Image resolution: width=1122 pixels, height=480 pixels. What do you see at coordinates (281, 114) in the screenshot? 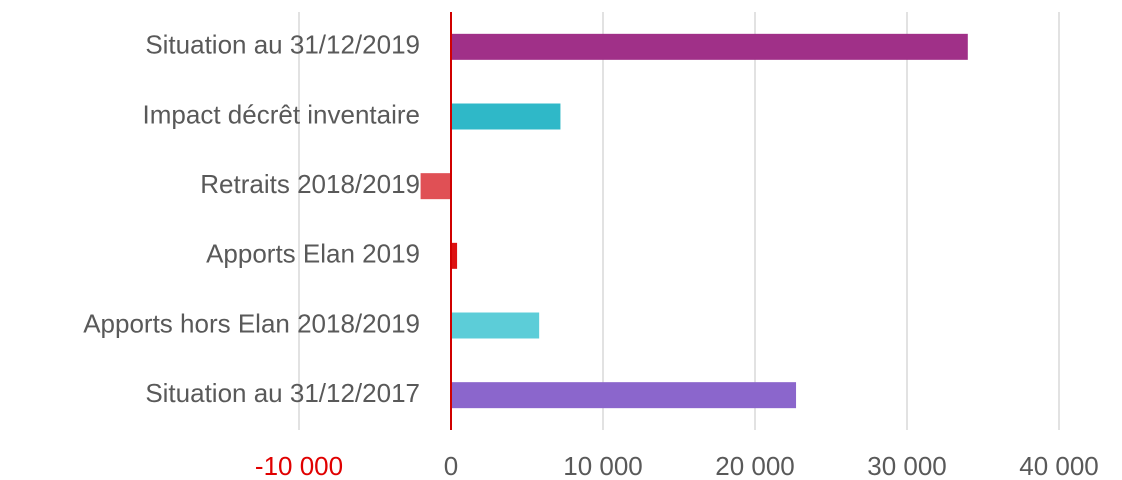
I see `y-tick-label: Impact décrêt inventaire` at bounding box center [281, 114].